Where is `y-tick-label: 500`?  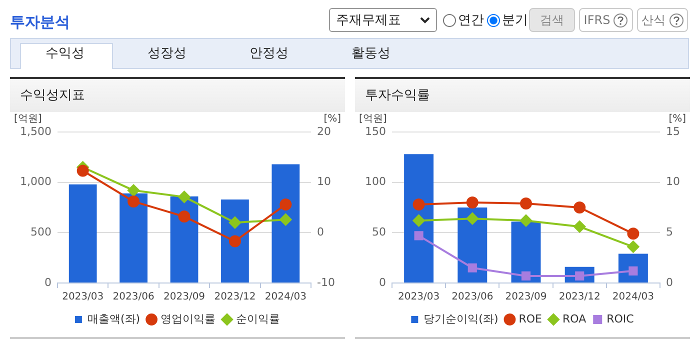
y-tick-label: 500 is located at coordinates (41, 232).